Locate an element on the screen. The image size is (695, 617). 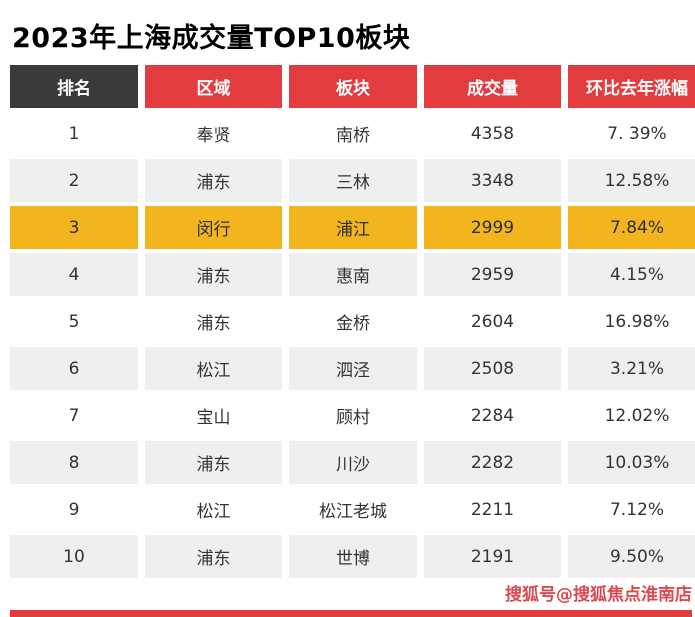
cell-change: 16.98% is located at coordinates (631, 321).